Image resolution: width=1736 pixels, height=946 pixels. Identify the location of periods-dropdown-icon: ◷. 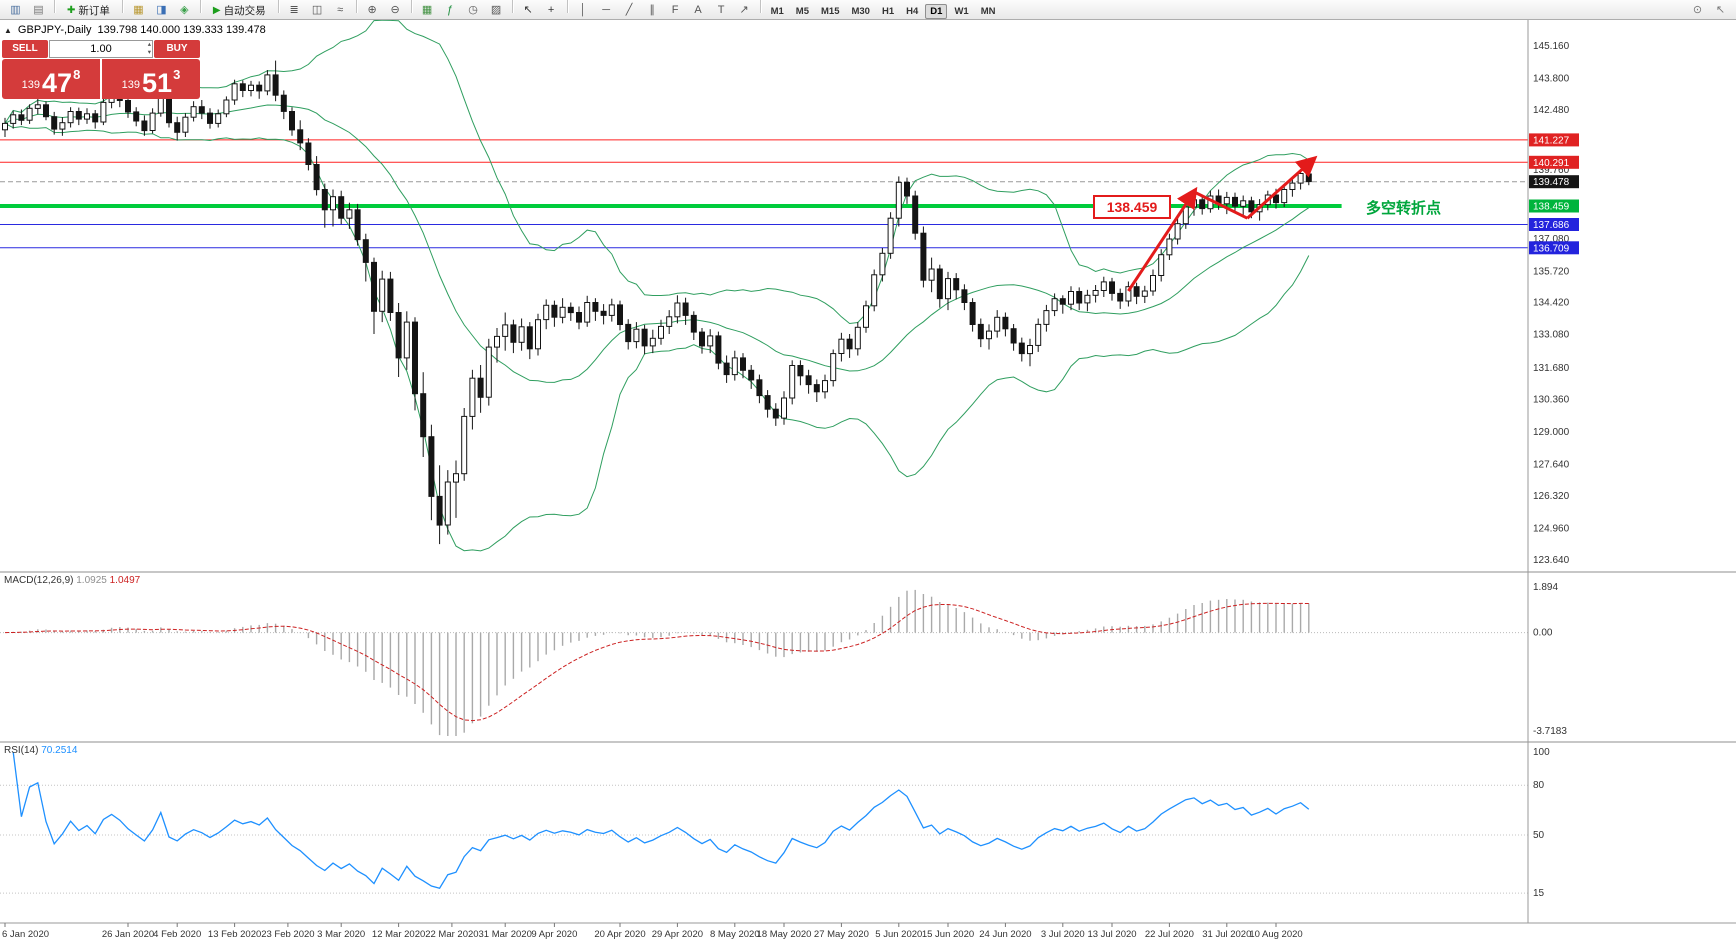
(473, 9).